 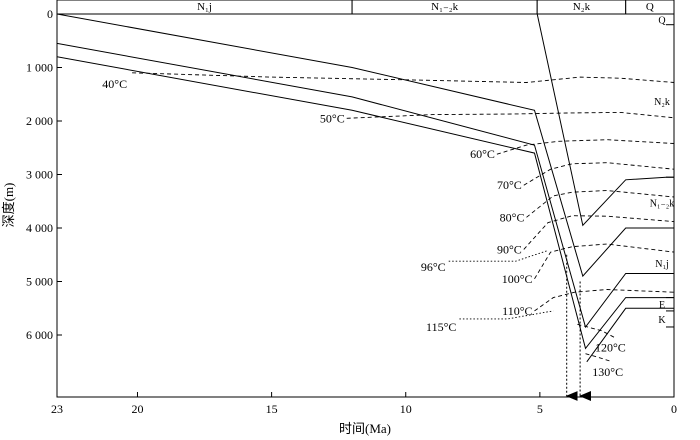 What do you see at coordinates (517, 311) in the screenshot?
I see `isotherm-label: 110°C` at bounding box center [517, 311].